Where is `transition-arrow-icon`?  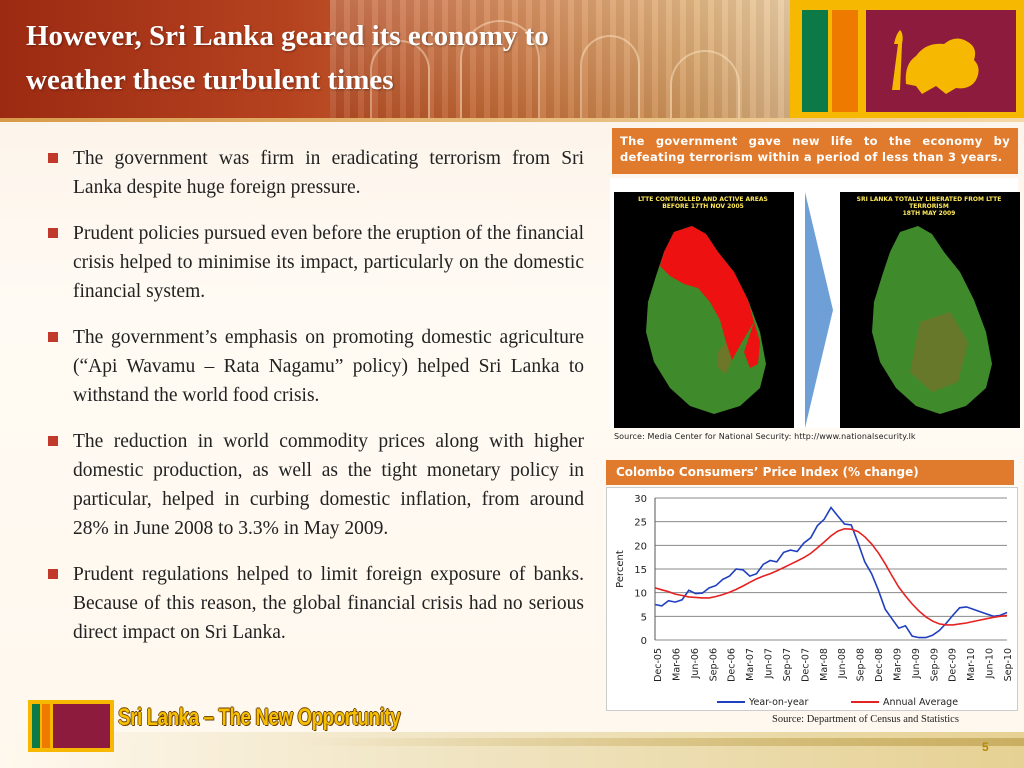 transition-arrow-icon is located at coordinates (819, 310).